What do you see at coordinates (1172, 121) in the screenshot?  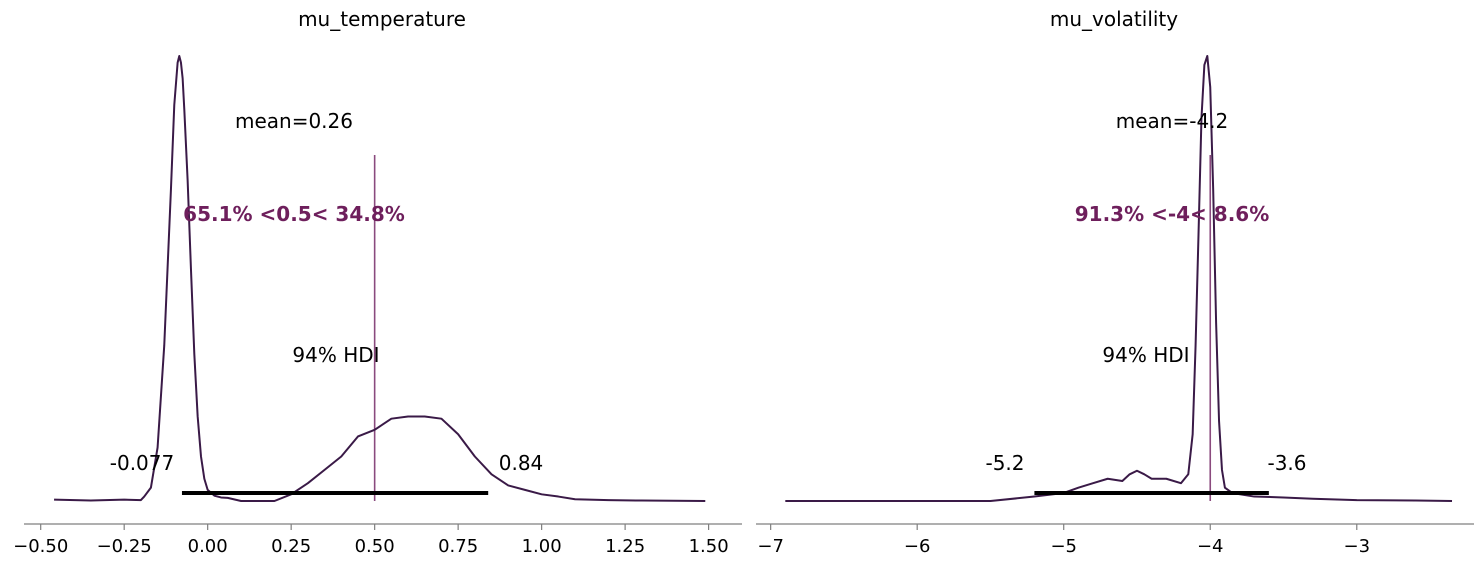 I see `mean-label: mean=-4.2` at bounding box center [1172, 121].